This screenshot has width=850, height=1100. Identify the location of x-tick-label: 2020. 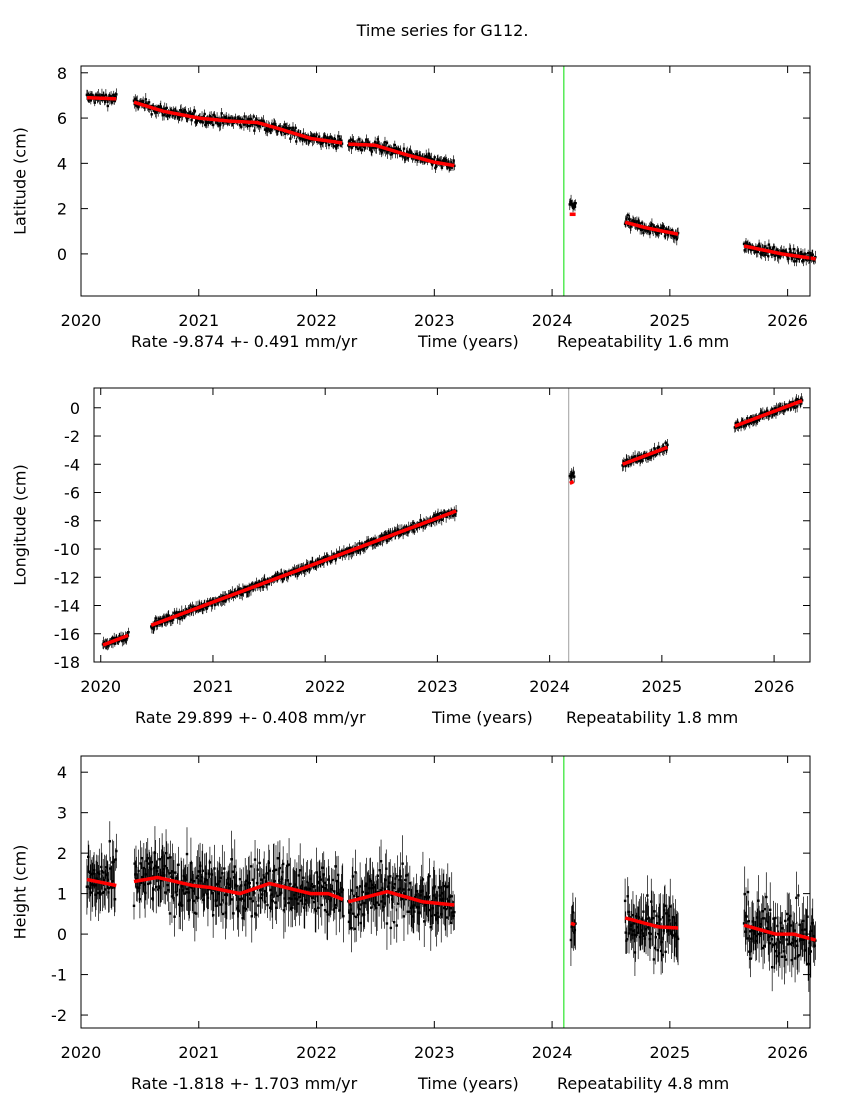
(81, 320).